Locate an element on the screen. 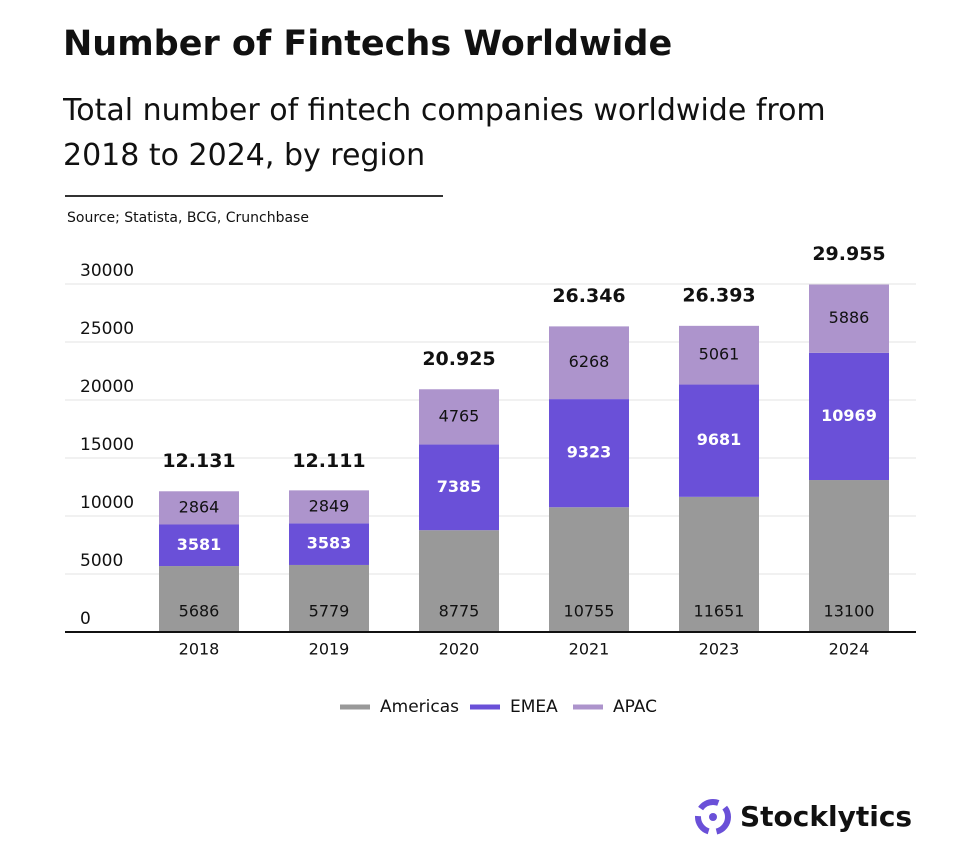 Image resolution: width=961 pixels, height=858 pixels. total-label: 26.346 is located at coordinates (588, 296).